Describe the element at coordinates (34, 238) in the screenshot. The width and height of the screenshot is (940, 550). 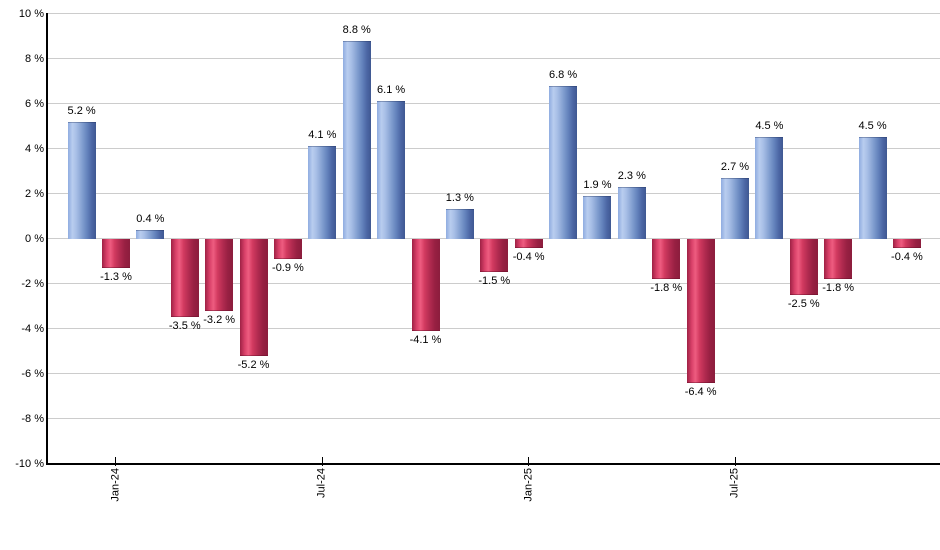
I see `y-axis-tick-label: 0 %` at that location.